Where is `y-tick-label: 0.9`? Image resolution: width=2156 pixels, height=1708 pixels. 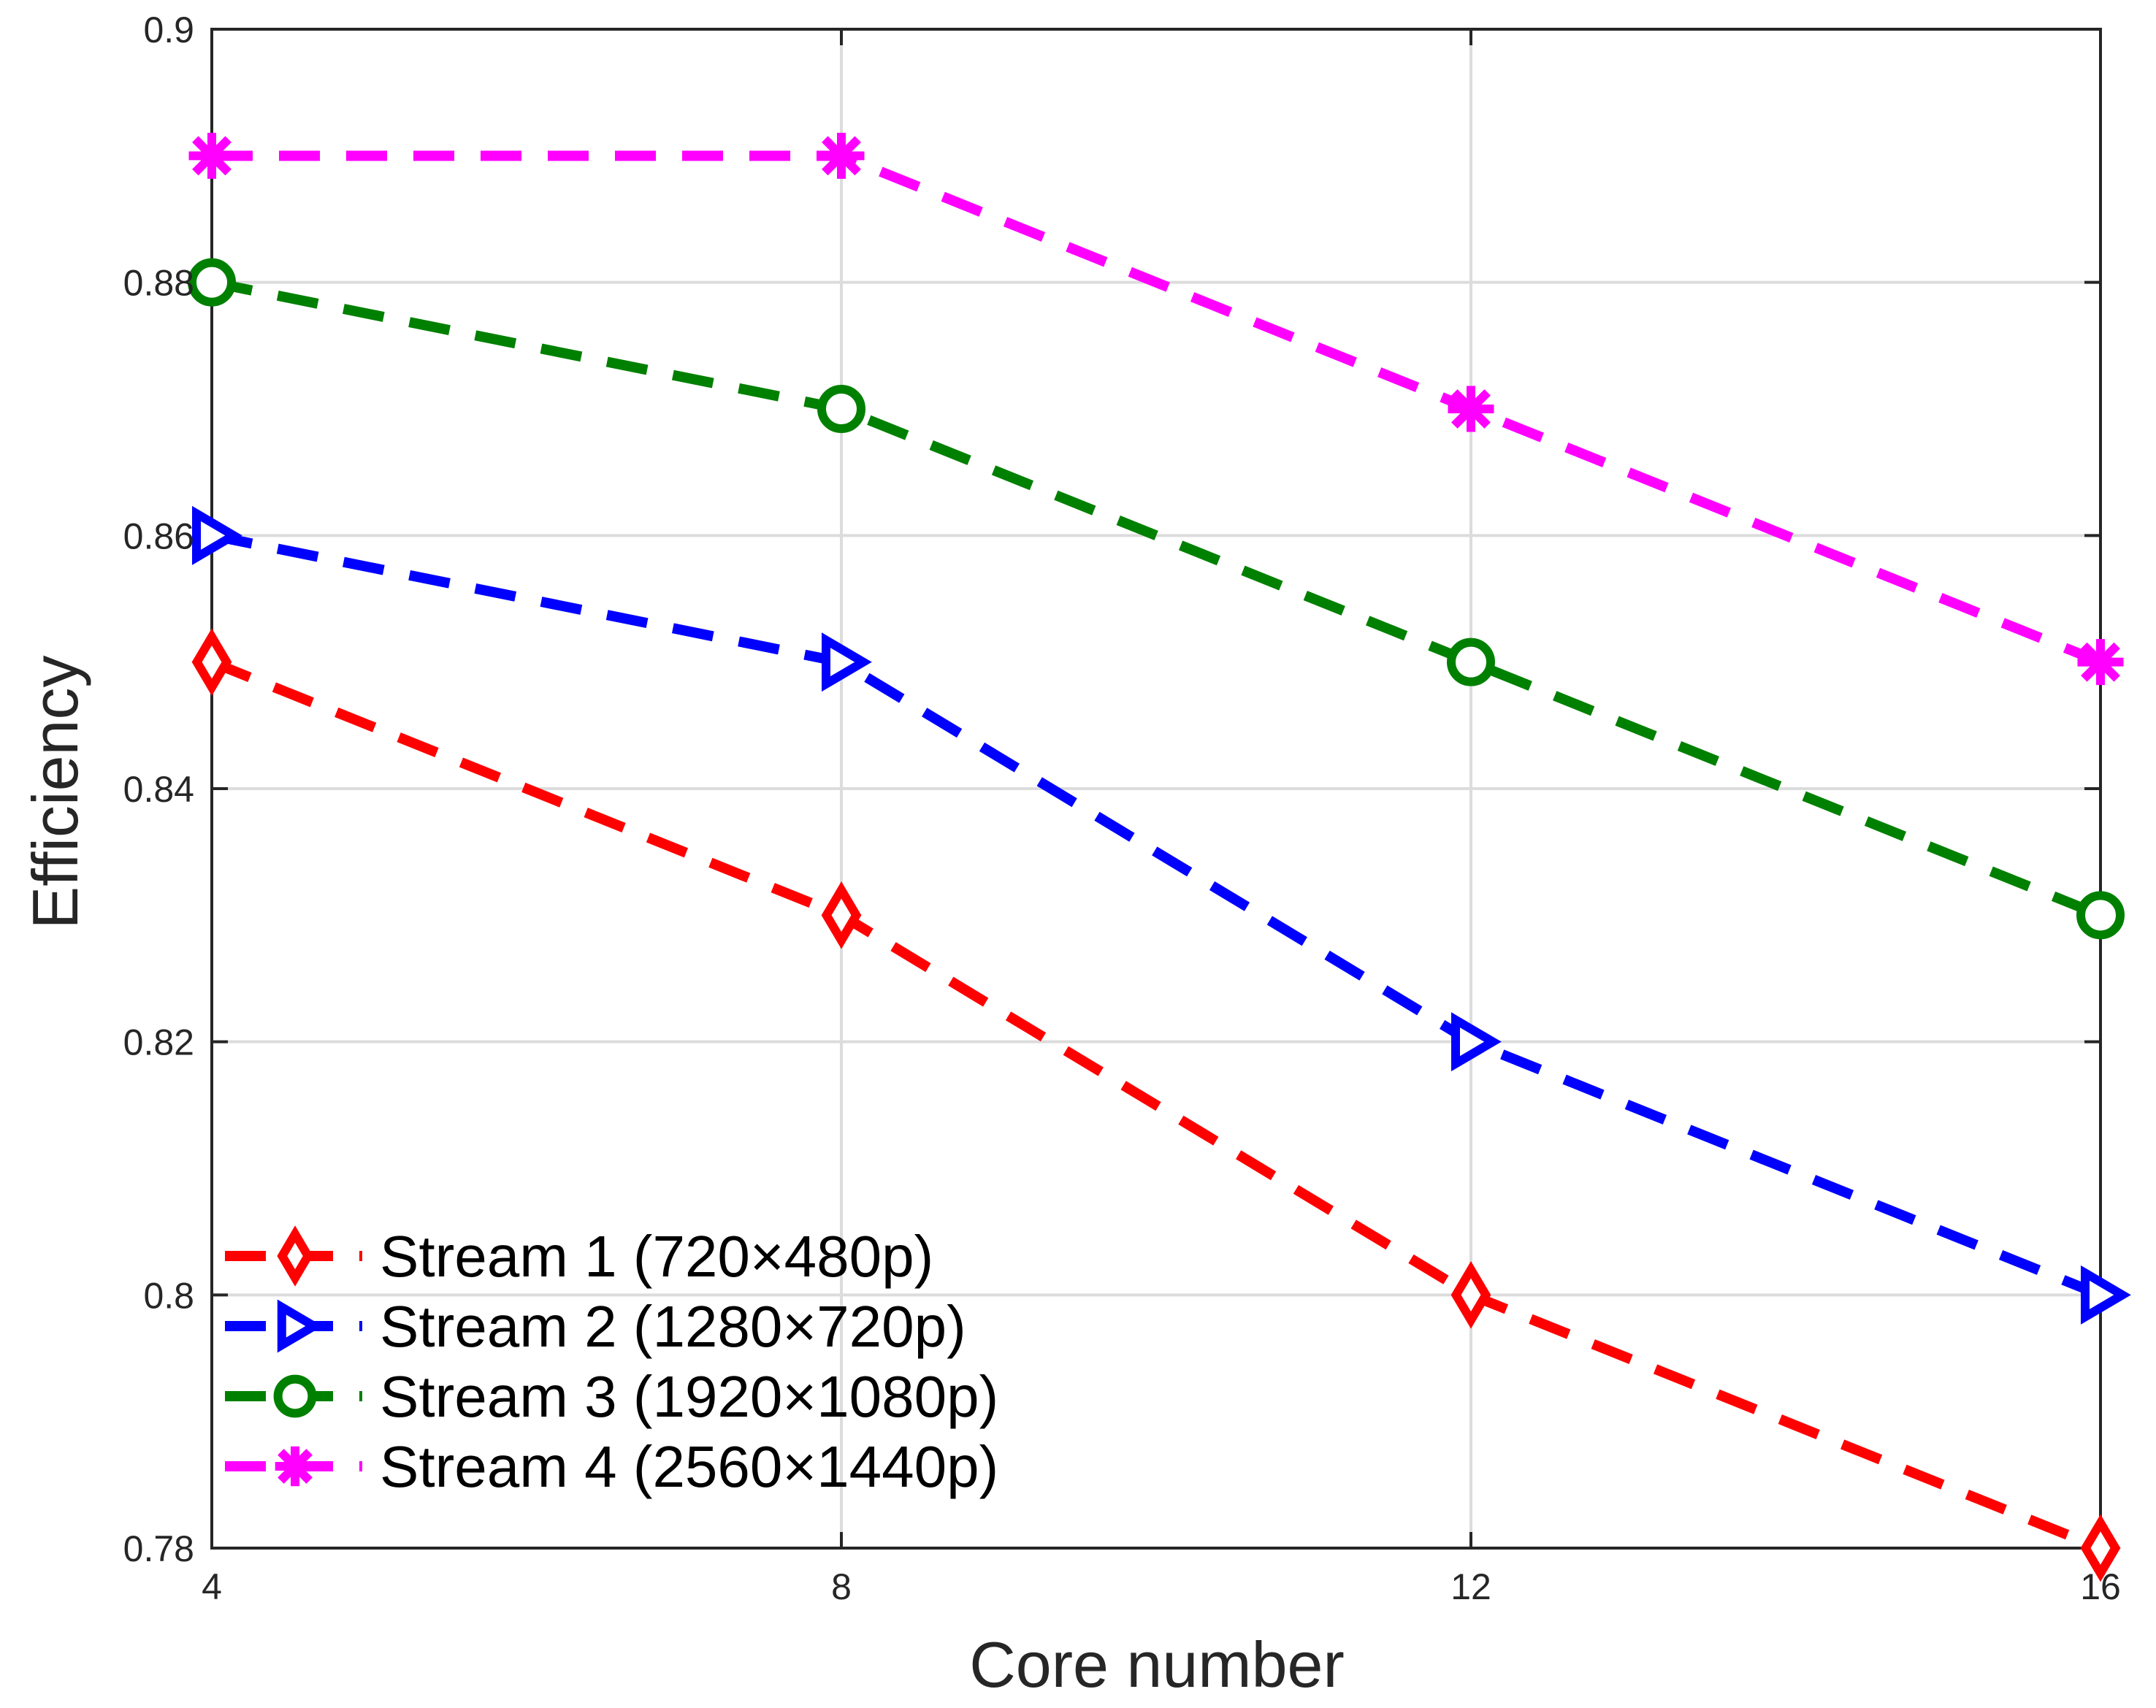 y-tick-label: 0.9 is located at coordinates (169, 29).